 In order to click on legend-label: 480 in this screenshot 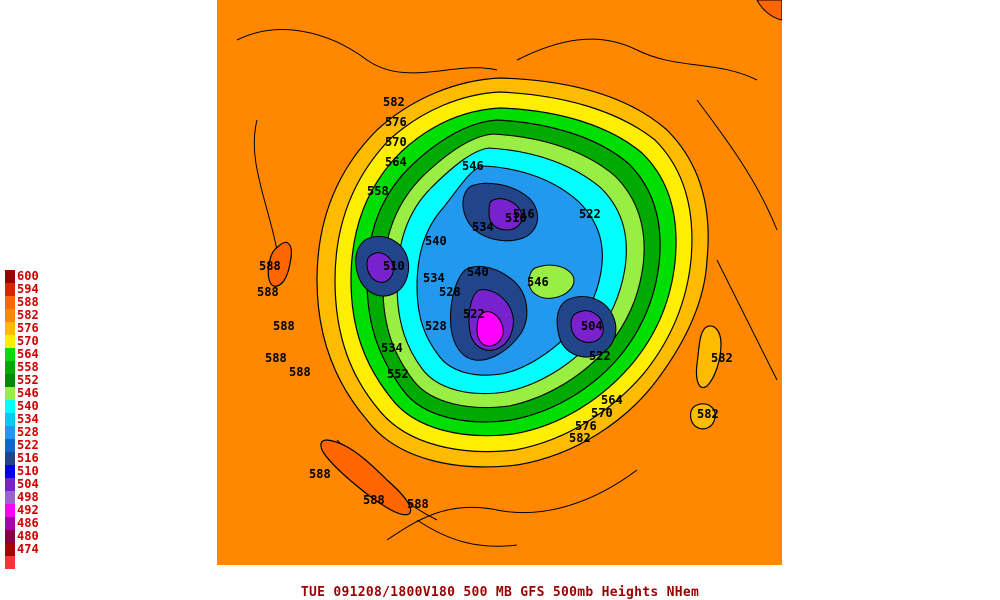, I will do `click(28, 536)`.